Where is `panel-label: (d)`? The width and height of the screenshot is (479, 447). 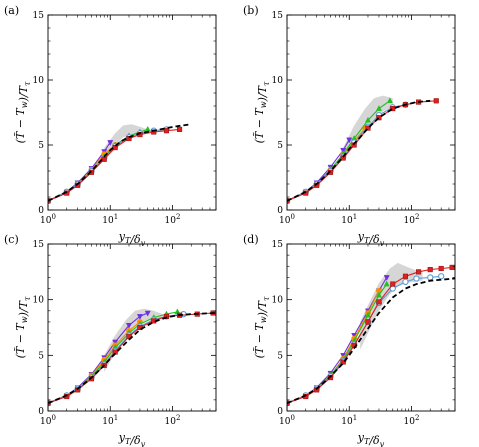 panel-label: (d) is located at coordinates (251, 239).